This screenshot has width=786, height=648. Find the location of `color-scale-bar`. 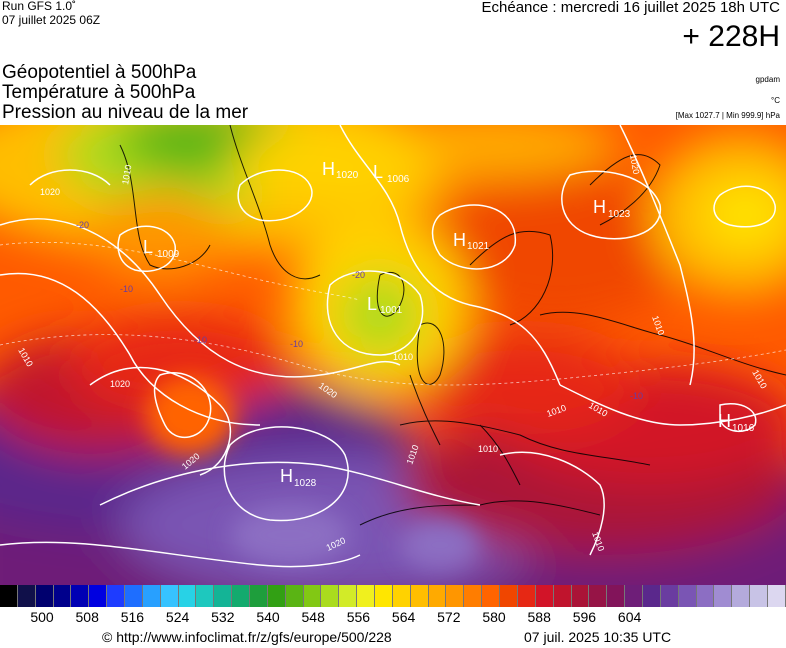

color-scale-bar is located at coordinates (393, 596).